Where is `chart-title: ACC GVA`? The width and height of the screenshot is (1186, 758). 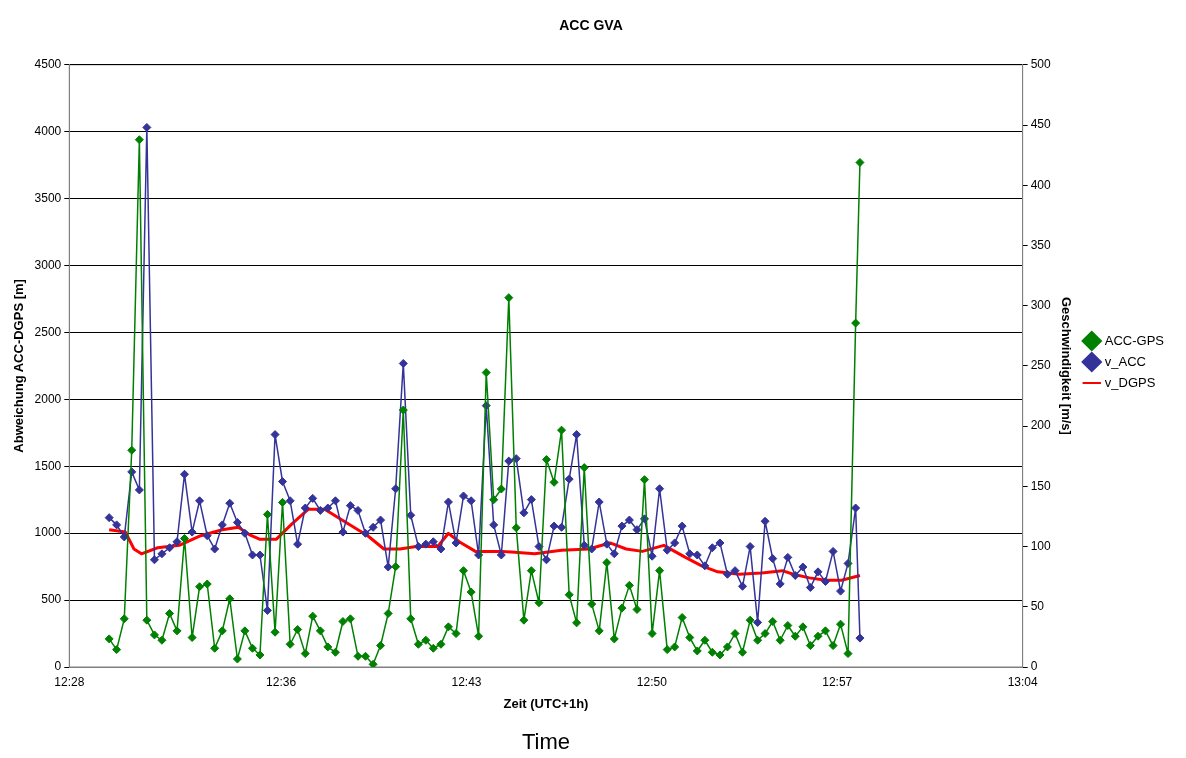 chart-title: ACC GVA is located at coordinates (591, 25).